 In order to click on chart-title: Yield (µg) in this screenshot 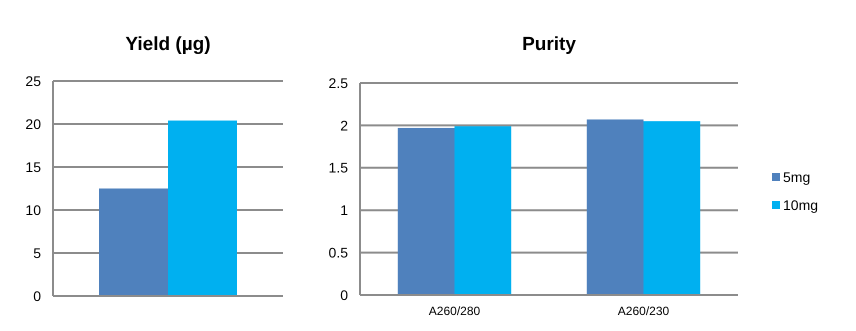, I will do `click(168, 44)`.